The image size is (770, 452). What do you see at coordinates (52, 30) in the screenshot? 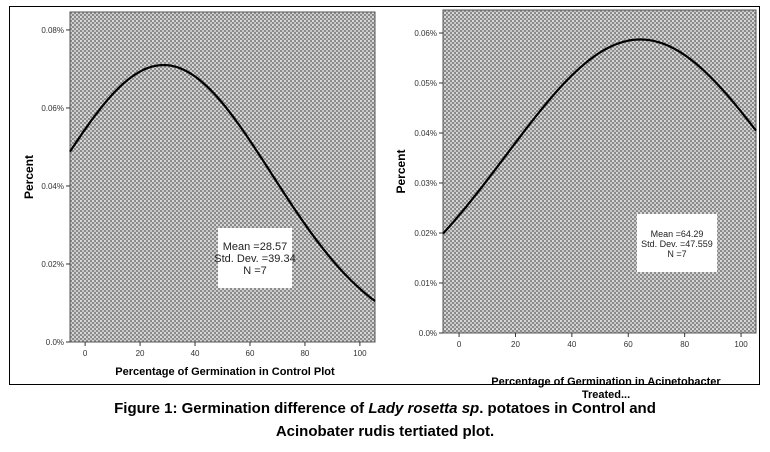
I see `y-tick-label: 0.08%` at bounding box center [52, 30].